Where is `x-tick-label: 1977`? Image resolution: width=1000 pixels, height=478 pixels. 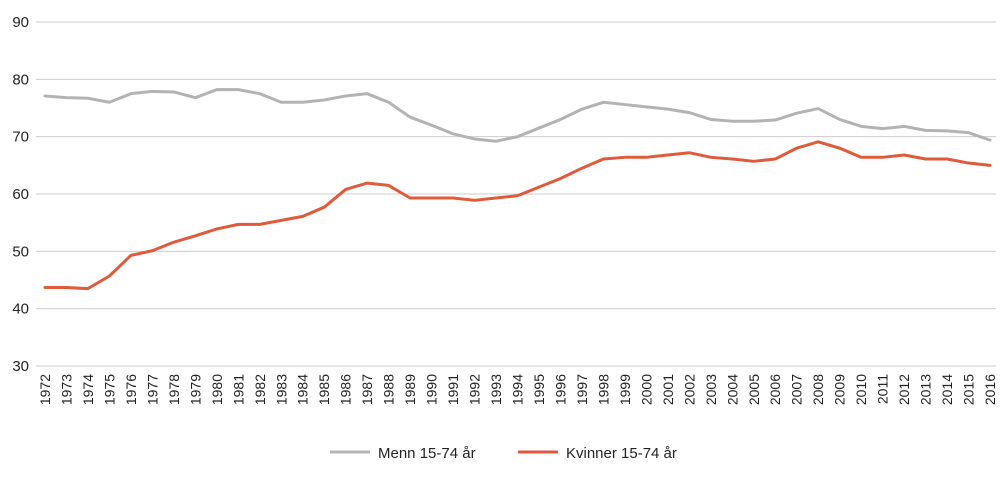
x-tick-label: 1977 is located at coordinates (152, 389).